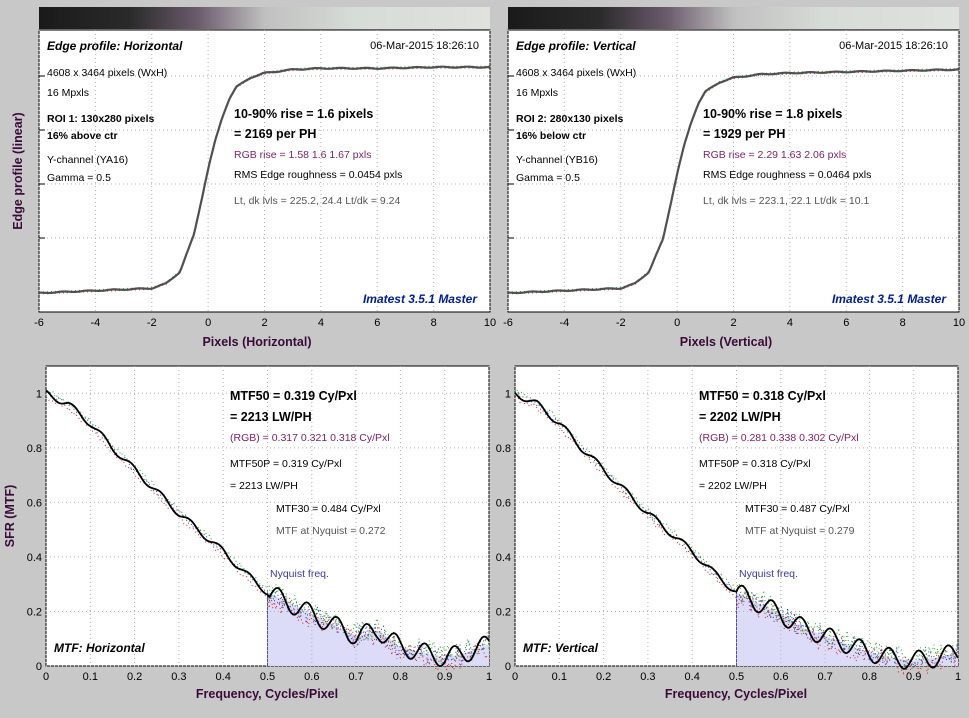  I want to click on mtf-at-nyquist: MTF at Nyquist = 0.279, so click(800, 531).